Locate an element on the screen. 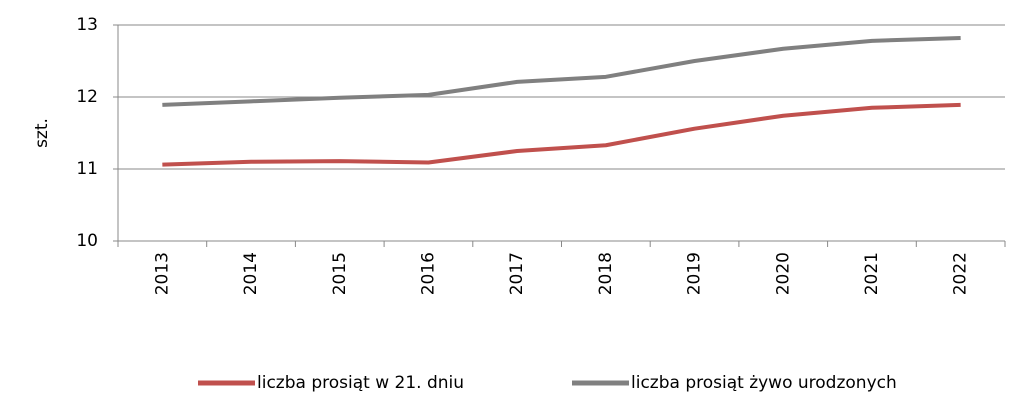 Image resolution: width=1025 pixels, height=405 pixels. y-tick-label: 12 is located at coordinates (87, 97).